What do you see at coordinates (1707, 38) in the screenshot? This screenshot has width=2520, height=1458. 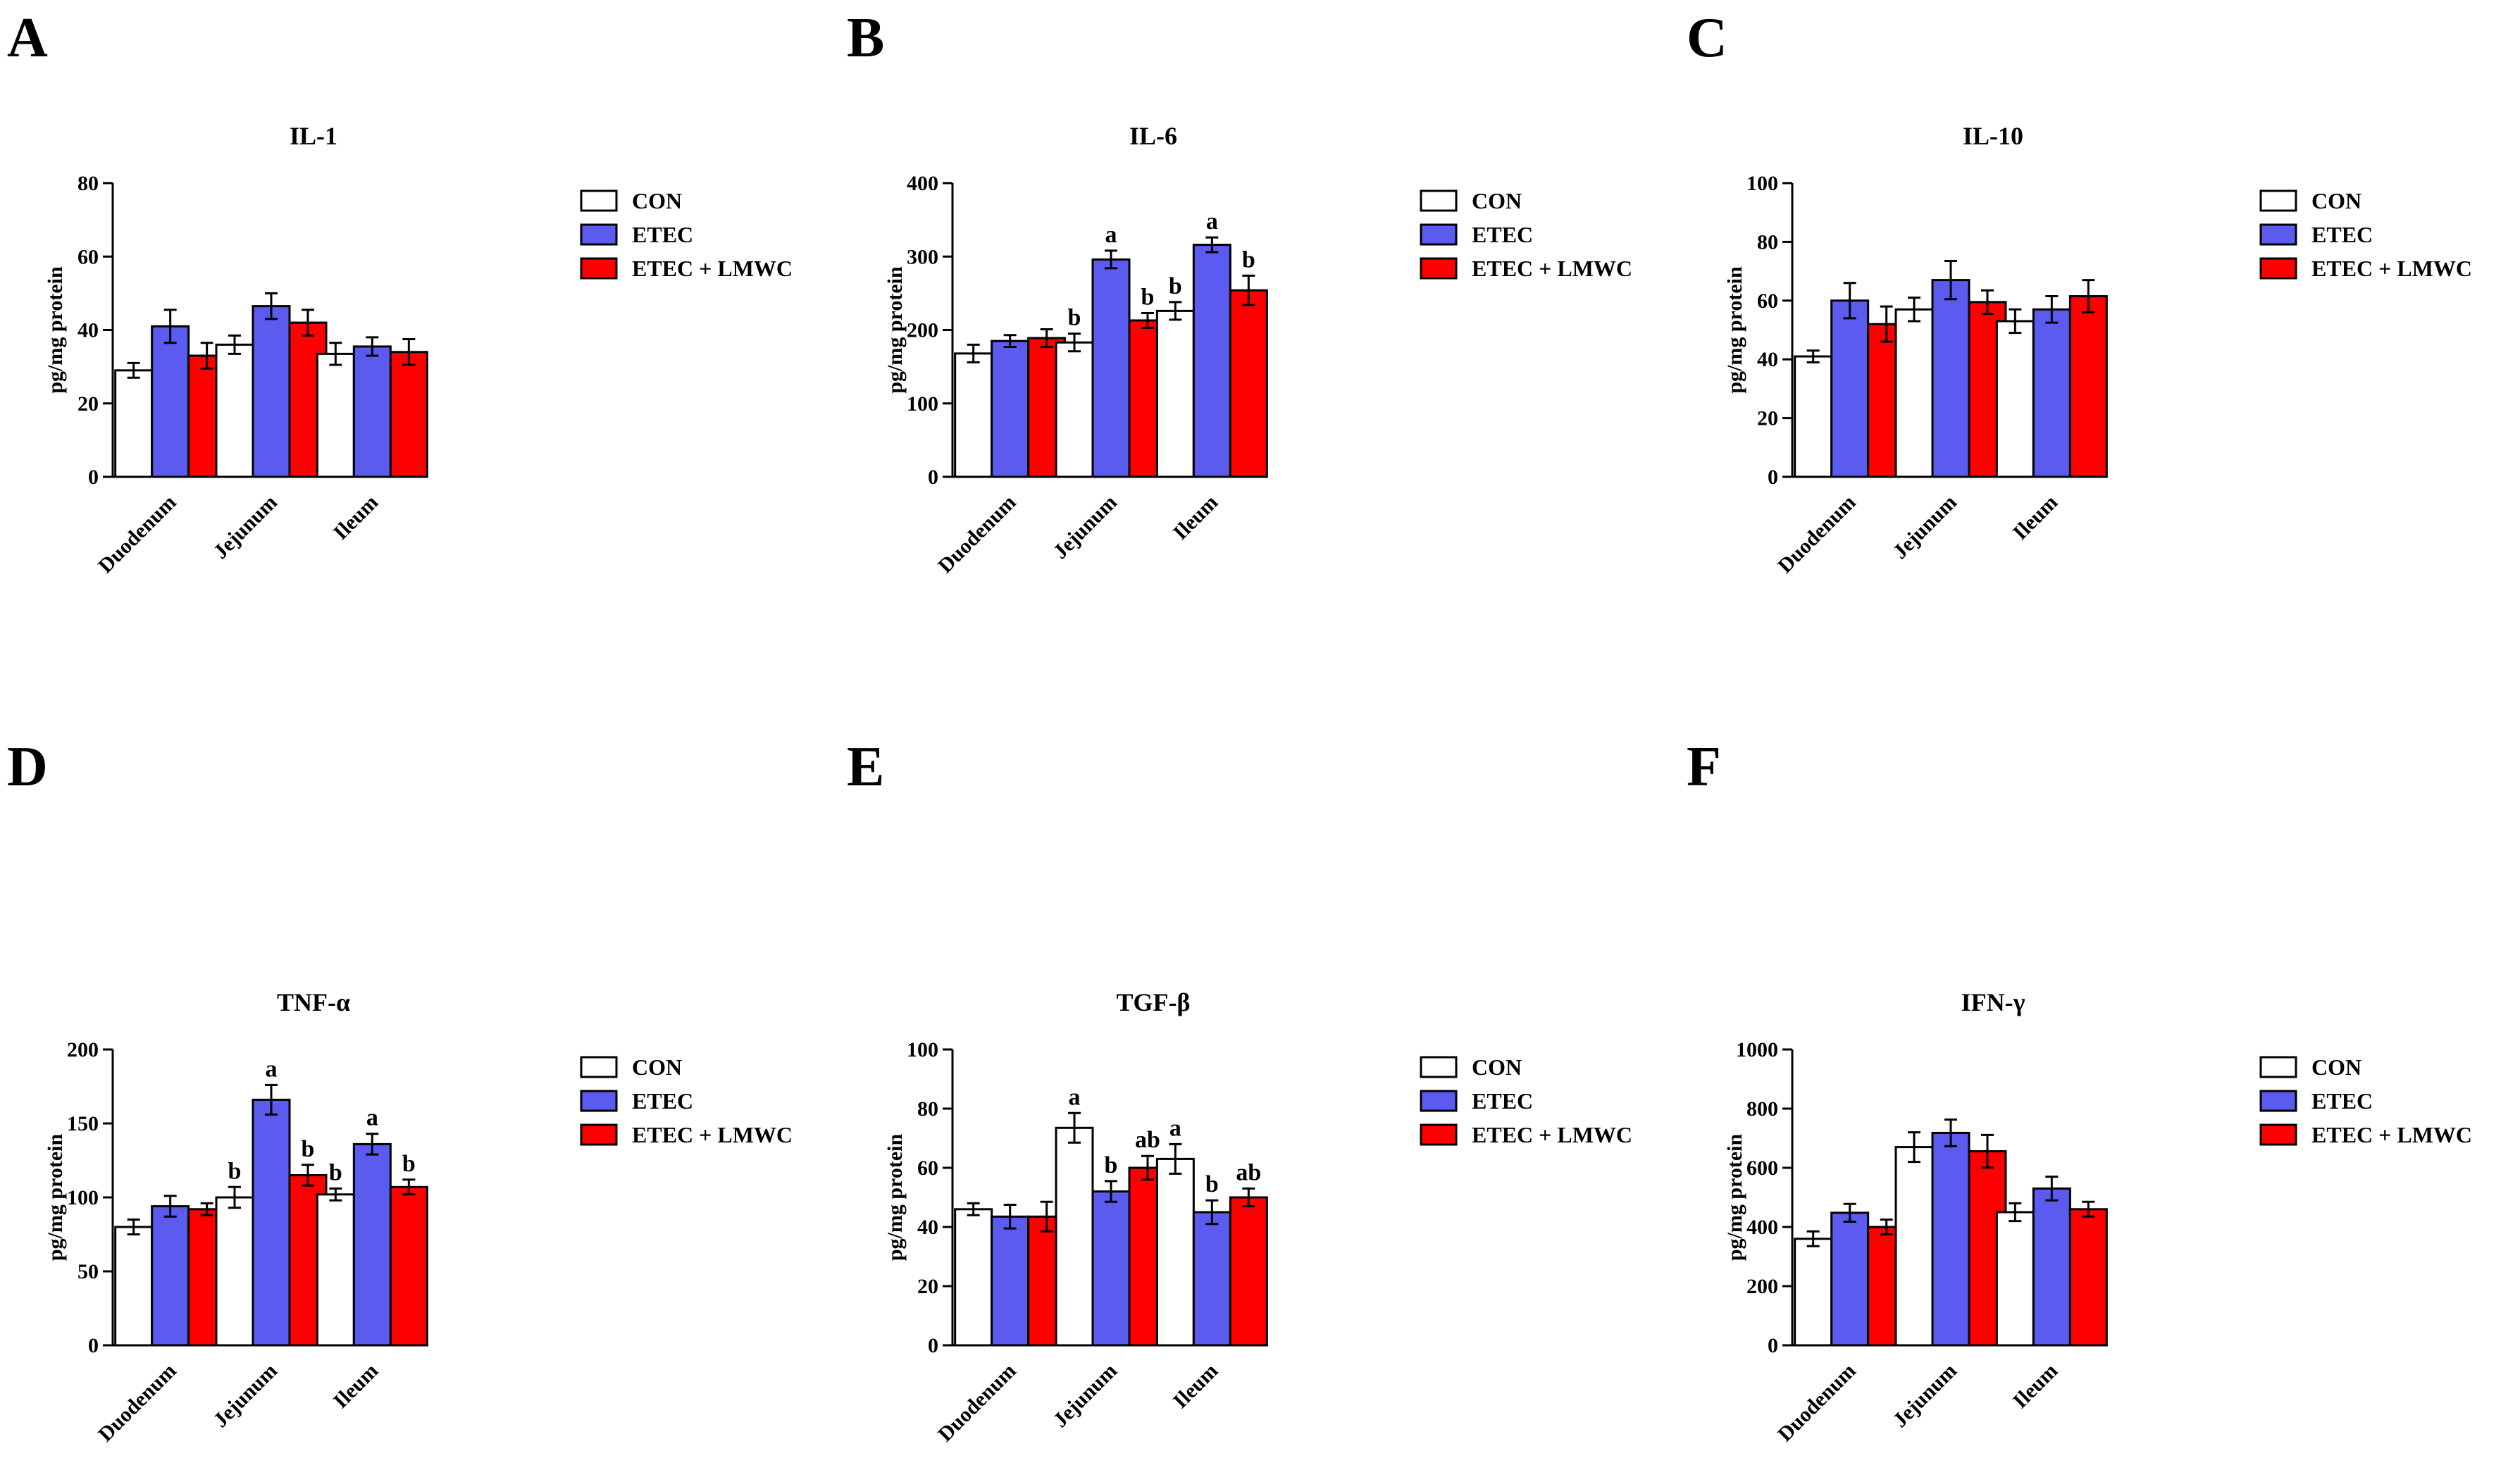 I see `panel-letter: C` at bounding box center [1707, 38].